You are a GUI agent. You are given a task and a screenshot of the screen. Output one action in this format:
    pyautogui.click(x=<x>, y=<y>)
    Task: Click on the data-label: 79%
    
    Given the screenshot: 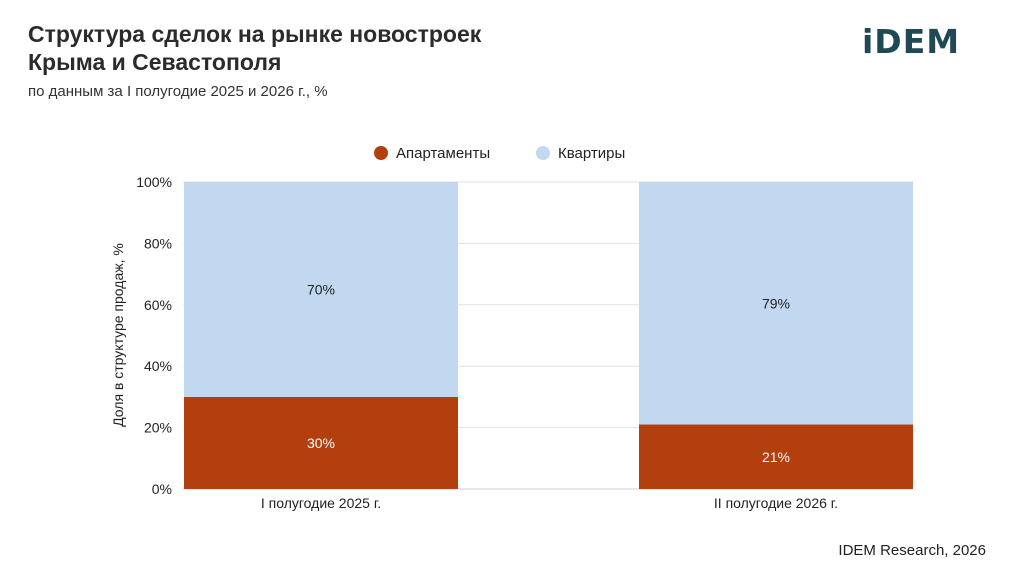 What is the action you would take?
    pyautogui.click(x=776, y=303)
    